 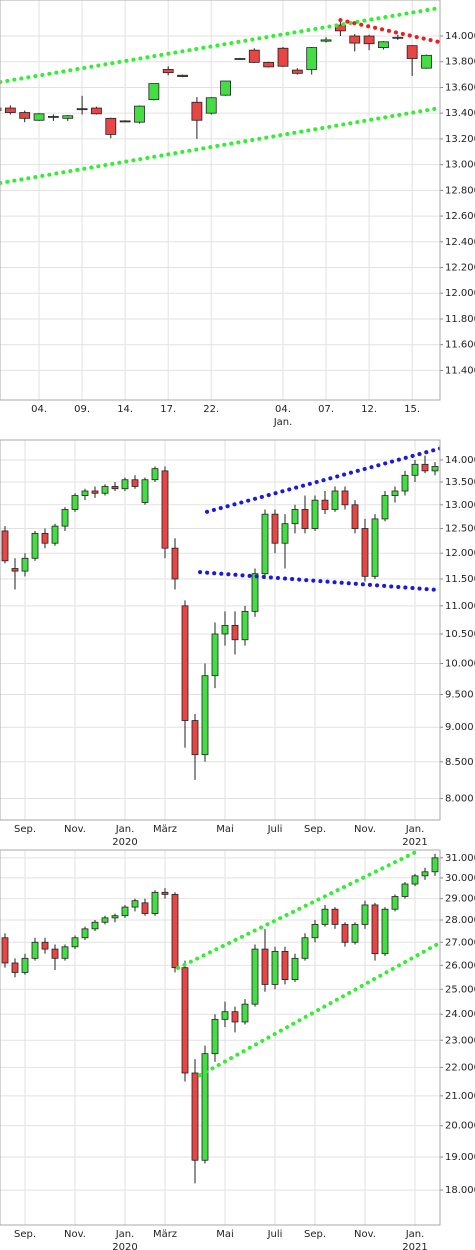 I want to click on y-tick-label: 13.400, so click(x=460, y=113).